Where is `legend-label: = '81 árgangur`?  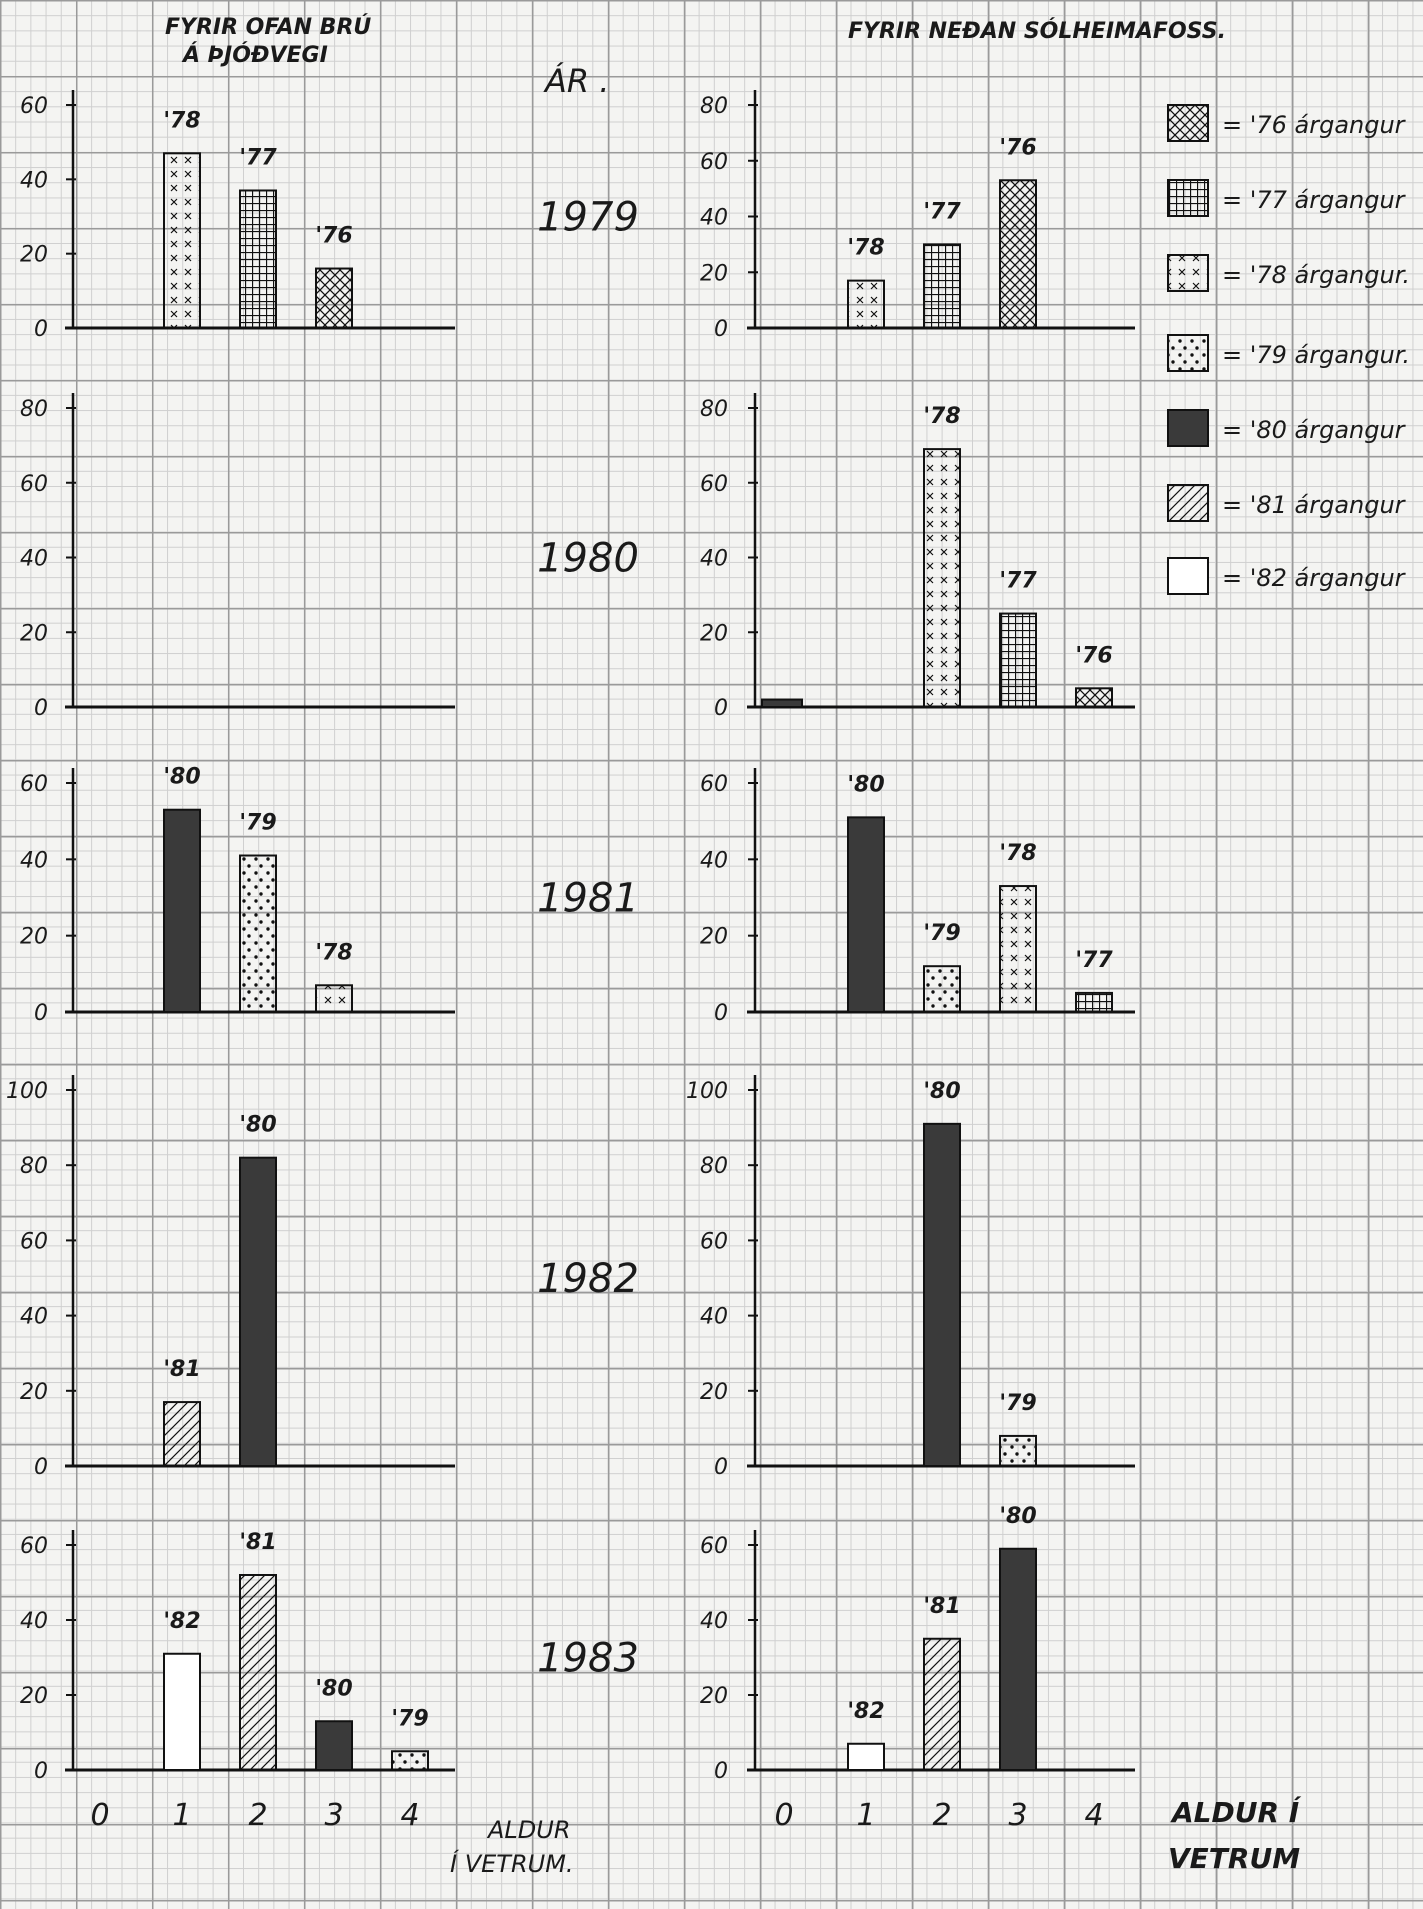 legend-label: = '81 árgangur is located at coordinates (1314, 505).